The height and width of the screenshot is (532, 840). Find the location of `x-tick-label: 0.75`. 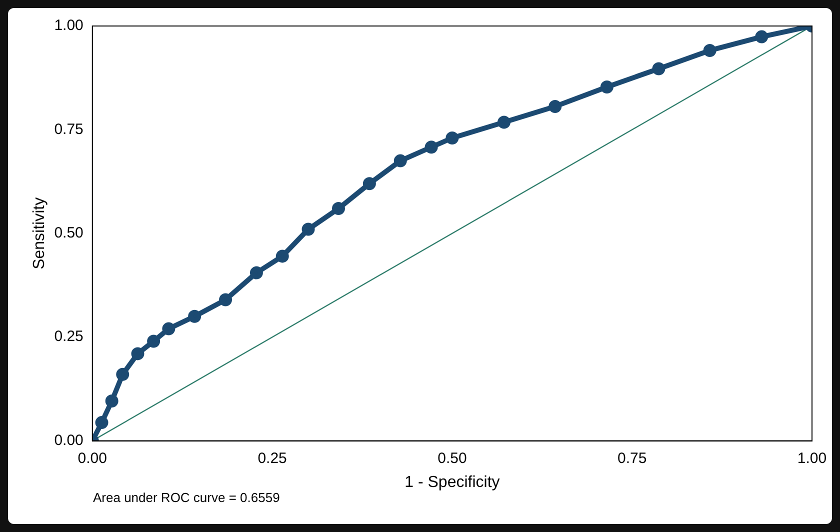

x-tick-label: 0.75 is located at coordinates (632, 458).